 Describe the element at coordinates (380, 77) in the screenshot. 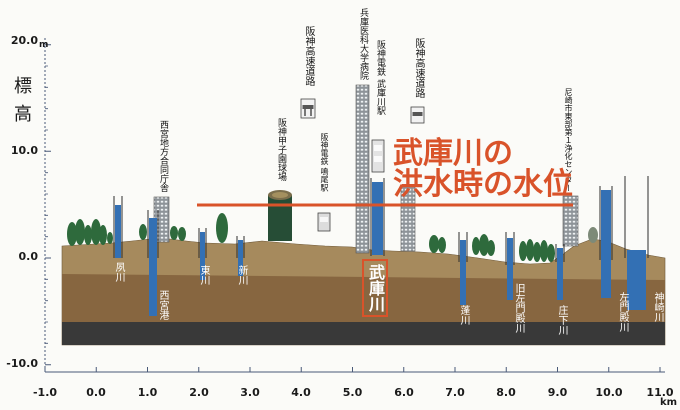

I see `landmark-label-mukogawa-station: 阪神電鉄 武庫川駅` at that location.